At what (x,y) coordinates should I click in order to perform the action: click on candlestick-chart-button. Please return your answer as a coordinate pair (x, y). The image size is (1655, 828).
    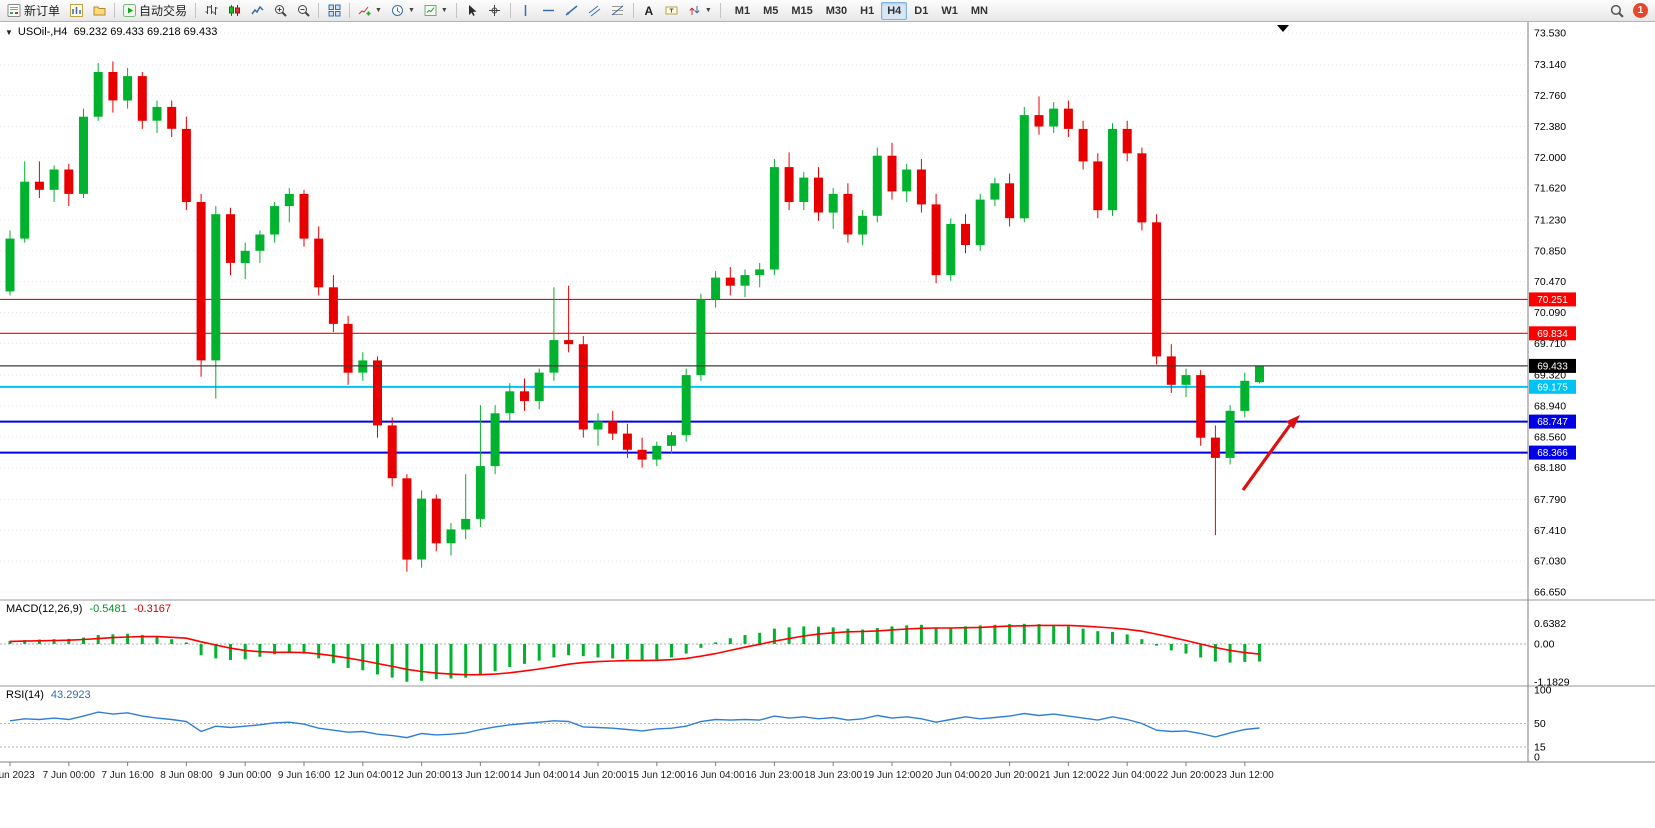
    Looking at the image, I should click on (234, 11).